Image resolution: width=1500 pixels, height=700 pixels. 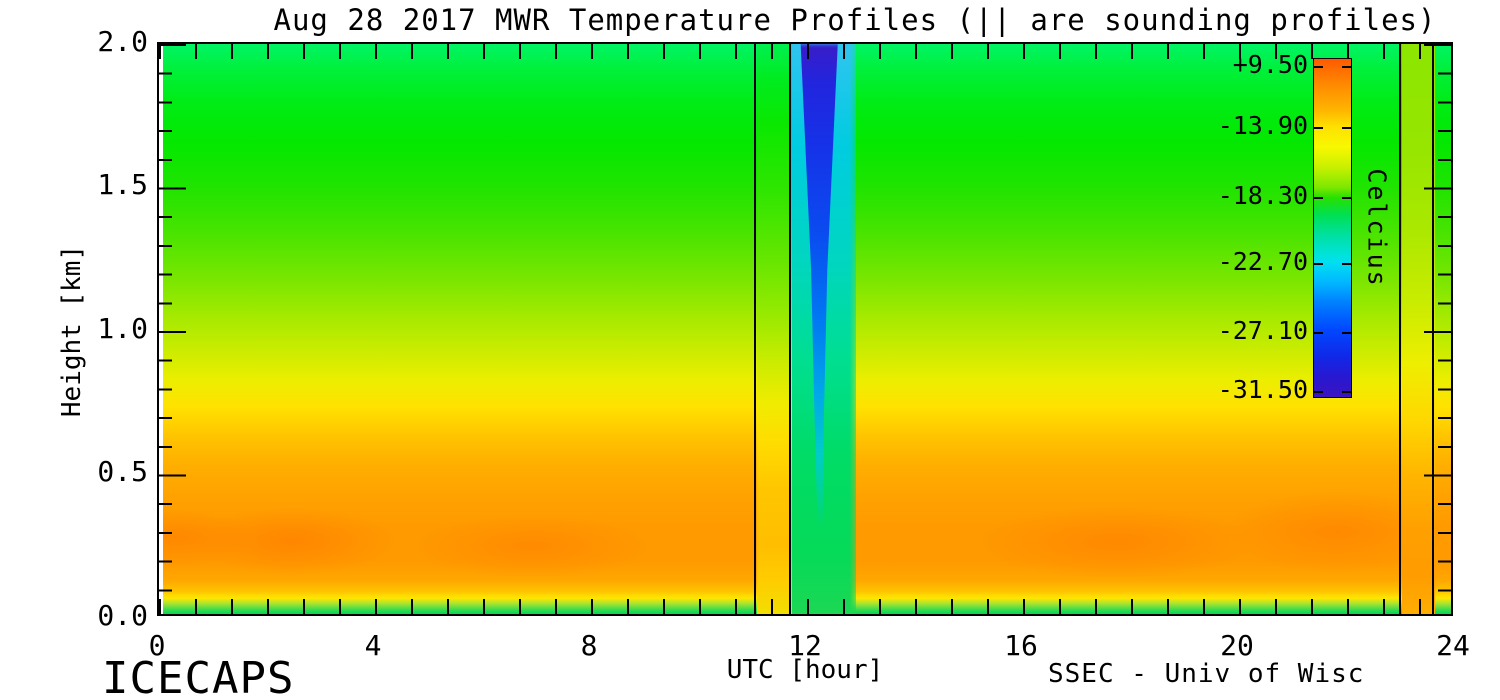 I want to click on y-tick-label: 2.0, so click(x=122, y=41).